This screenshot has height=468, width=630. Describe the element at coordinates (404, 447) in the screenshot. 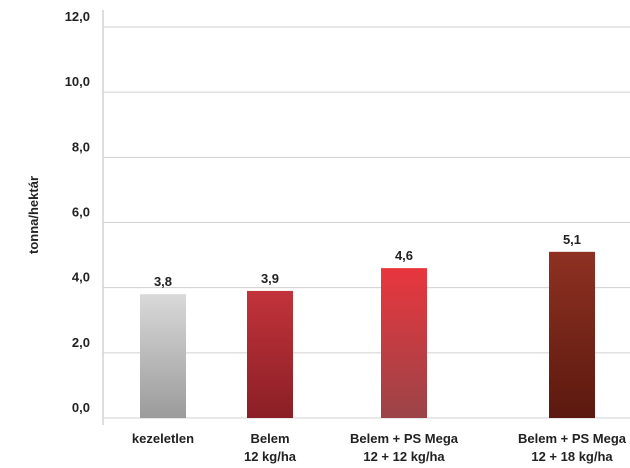

I see `x-tick-label: Belem + PS Mega 12 + 12 kg/ha` at that location.